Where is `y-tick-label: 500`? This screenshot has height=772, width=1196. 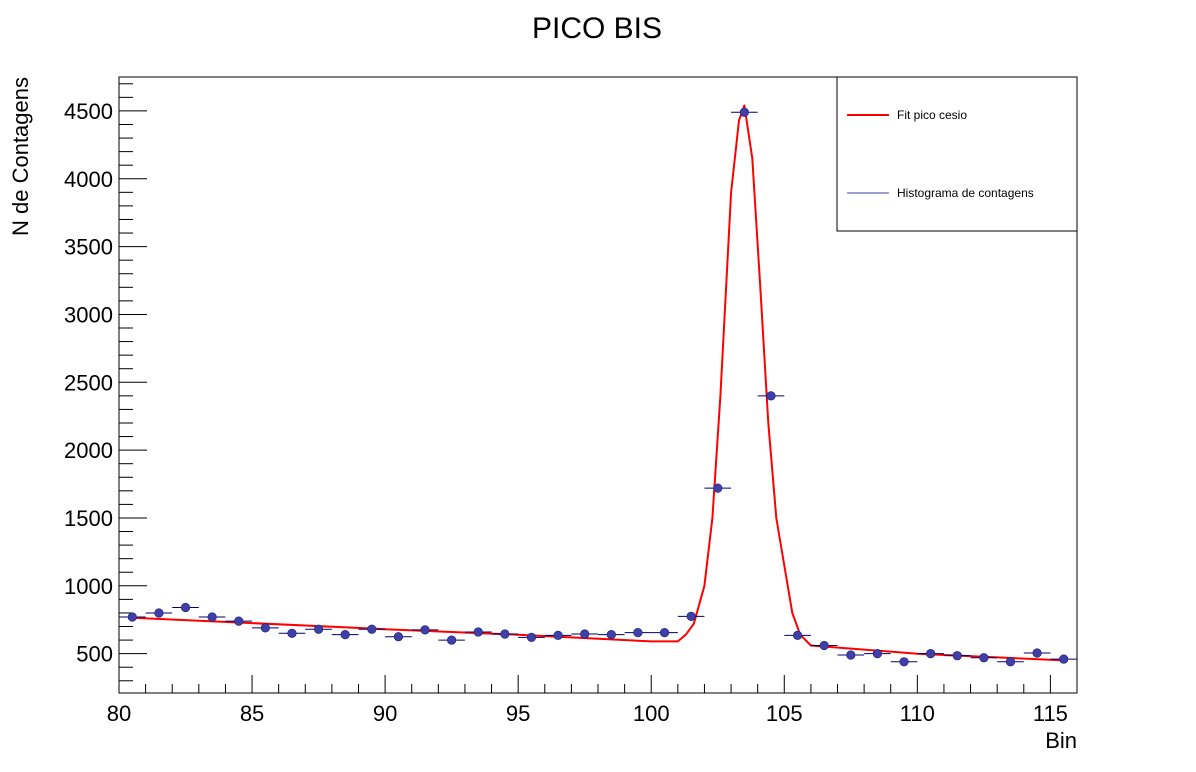
y-tick-label: 500 is located at coordinates (94, 654).